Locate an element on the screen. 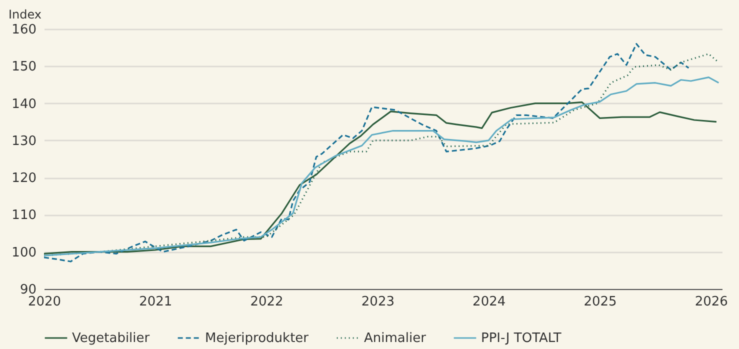  legend-label: Vegetabilier is located at coordinates (111, 338).